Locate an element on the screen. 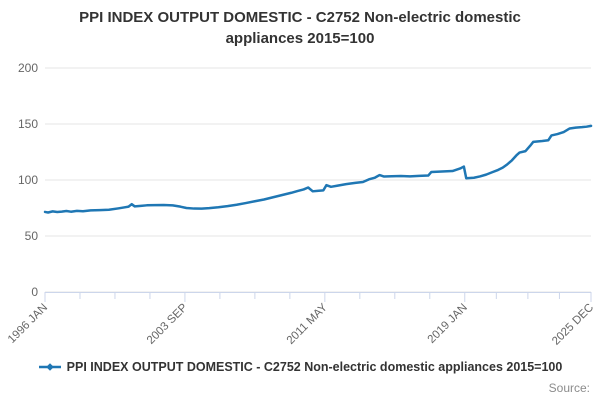  y-axis-tick-label: 150 is located at coordinates (28, 124).